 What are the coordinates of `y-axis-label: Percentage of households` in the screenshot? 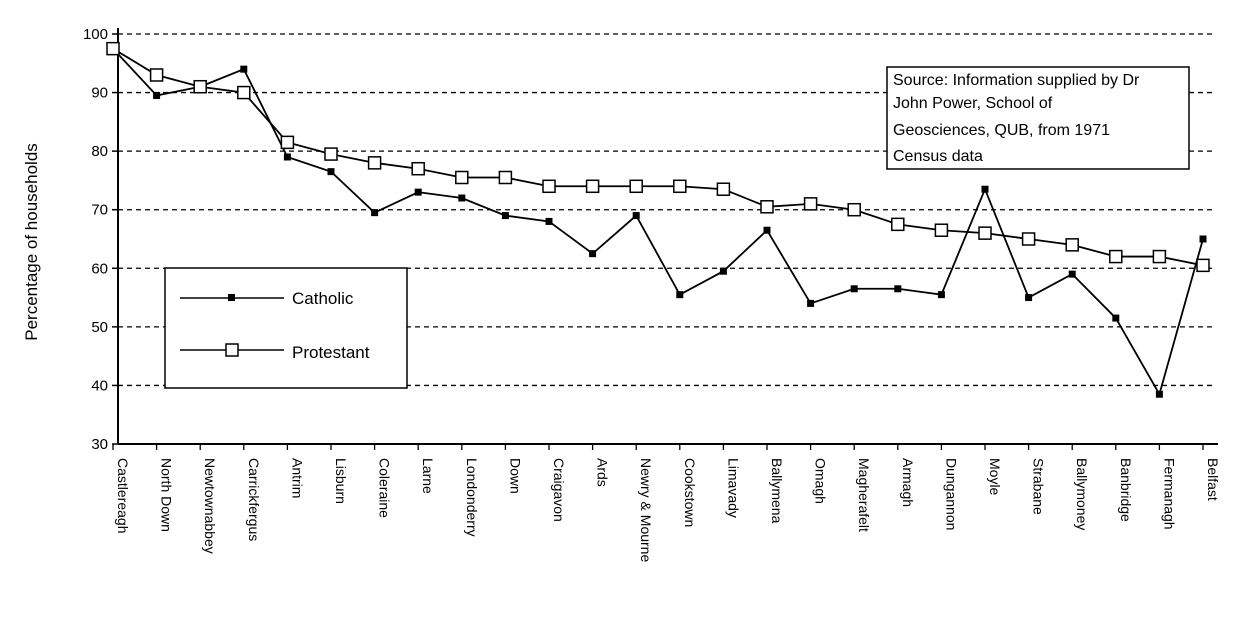 It's located at (31, 242).